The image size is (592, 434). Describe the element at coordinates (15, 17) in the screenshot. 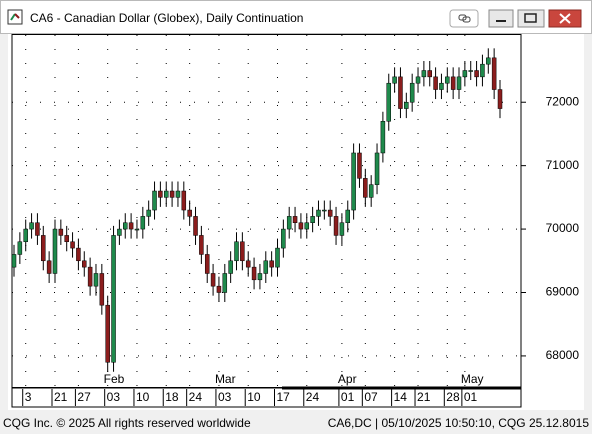

I see `app-icon` at that location.